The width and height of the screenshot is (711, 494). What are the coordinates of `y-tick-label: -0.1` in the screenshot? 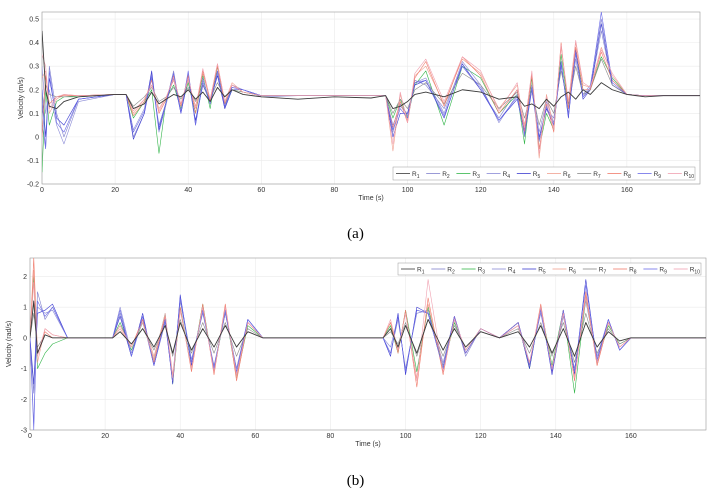 It's located at (33, 161).